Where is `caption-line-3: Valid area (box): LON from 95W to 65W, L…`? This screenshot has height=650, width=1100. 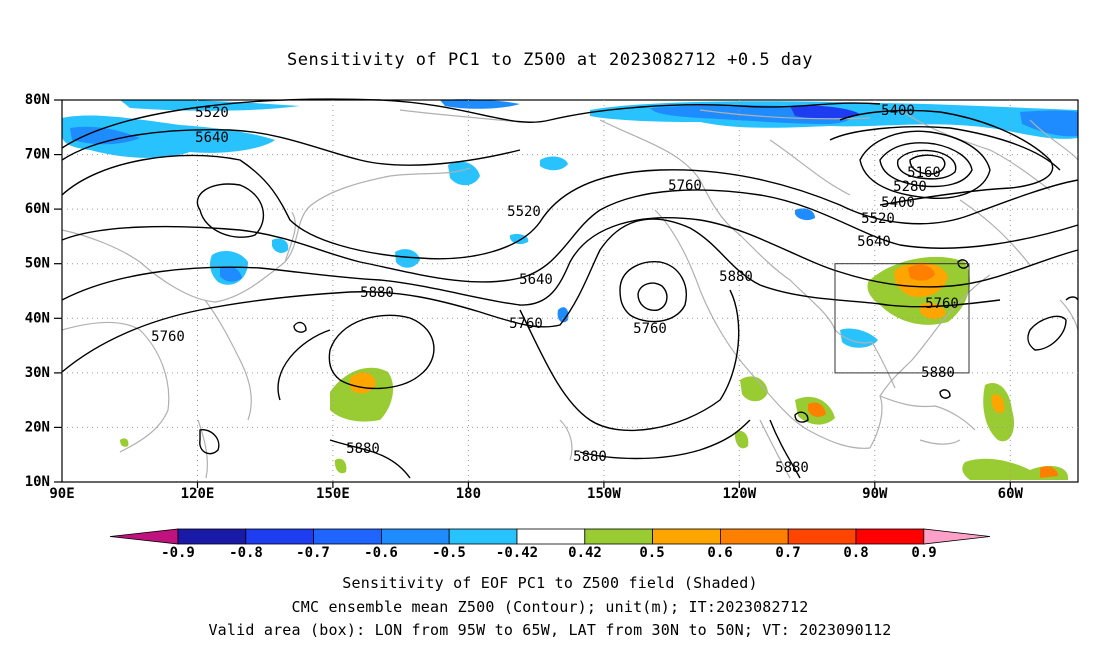
caption-line-3: Valid area (box): LON from 95W to 65W, L… is located at coordinates (550, 630).